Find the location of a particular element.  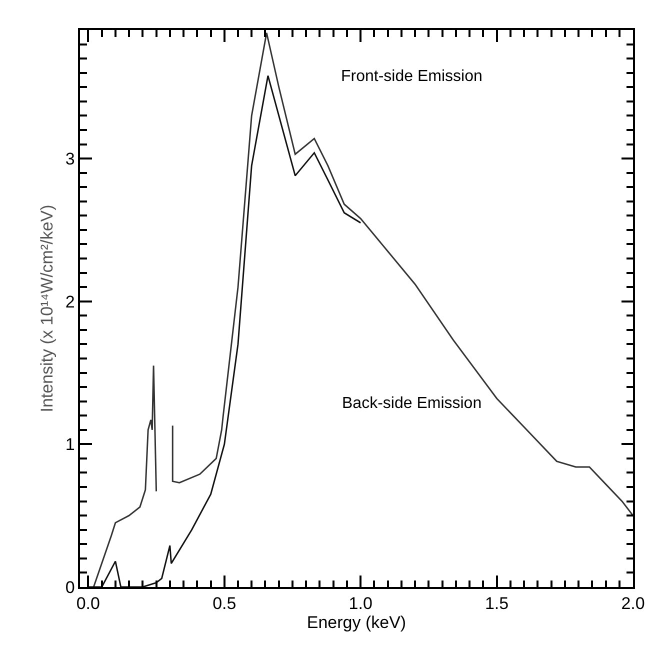

y-axis-title: Intensity (x 10¹⁴W/cm²/keV) is located at coordinates (46, 308).